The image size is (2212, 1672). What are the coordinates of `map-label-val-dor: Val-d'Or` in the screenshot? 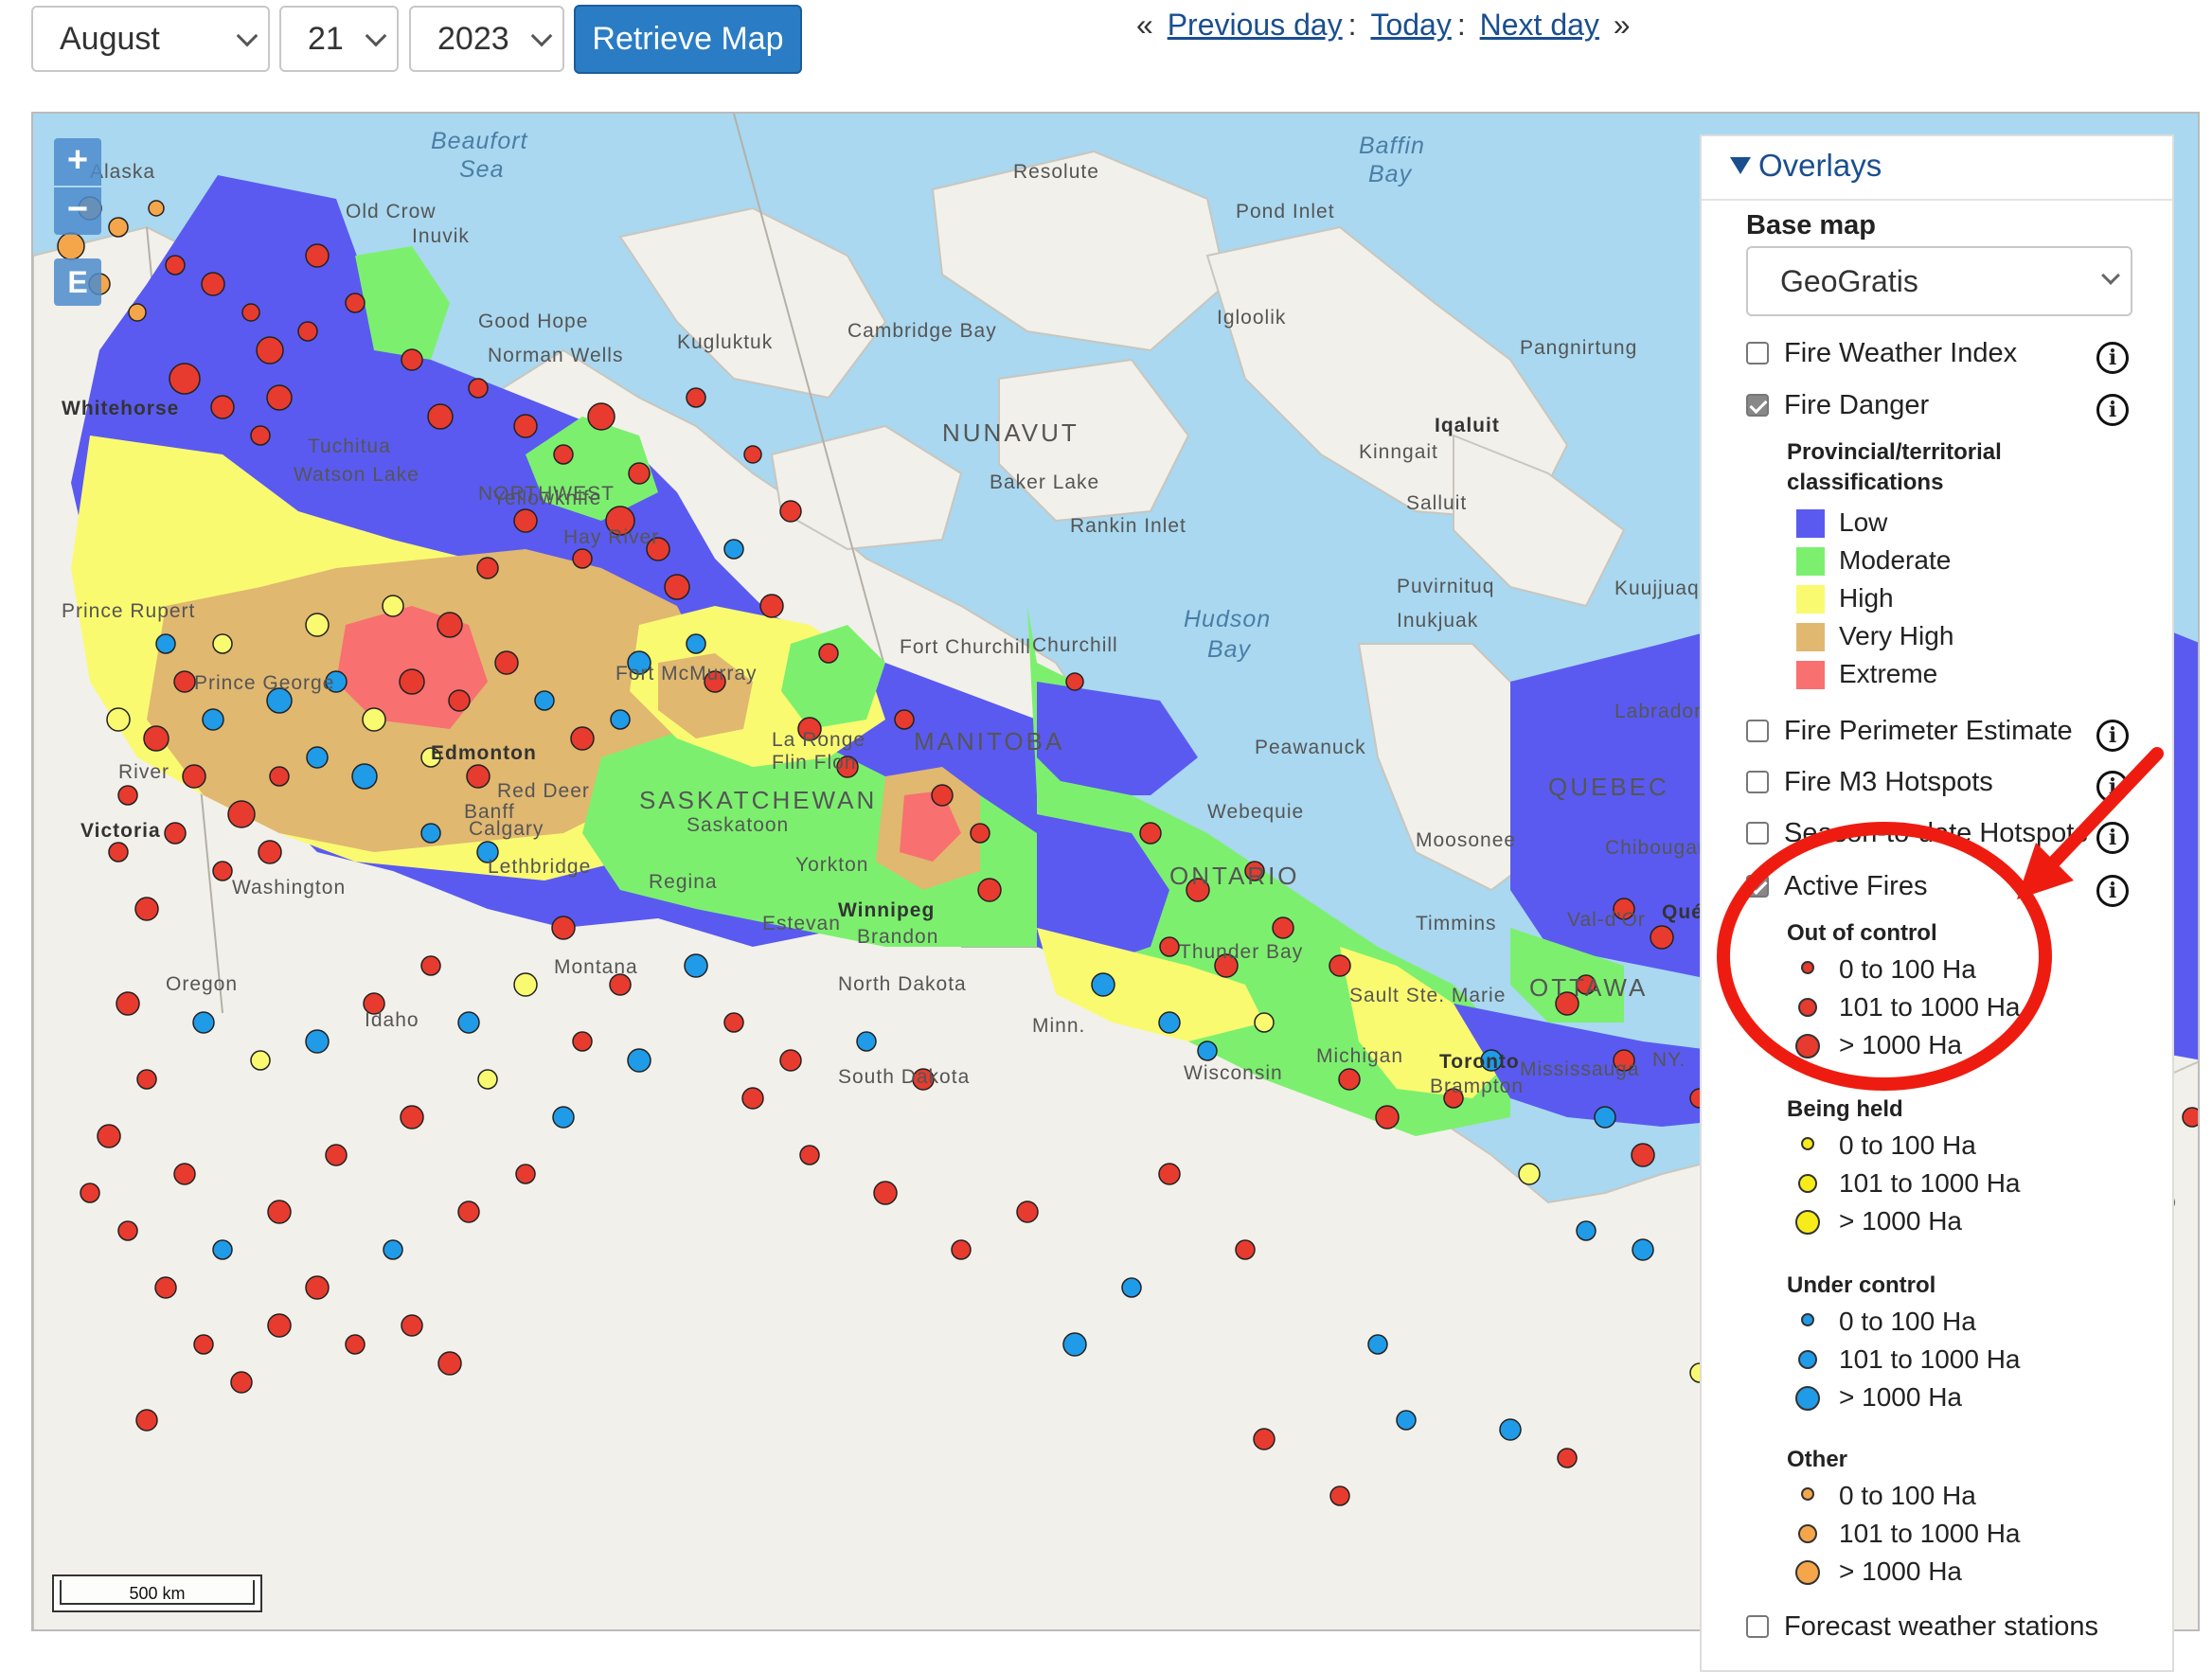 It's located at (1606, 920).